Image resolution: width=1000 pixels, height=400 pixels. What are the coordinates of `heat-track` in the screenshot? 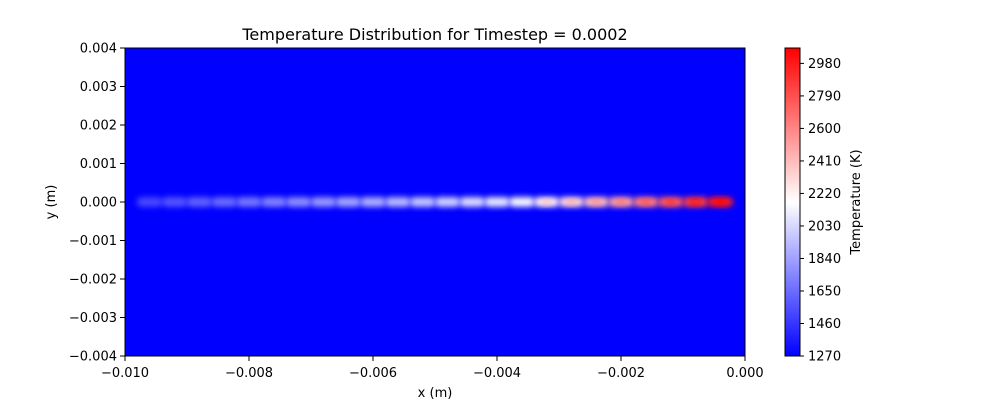 It's located at (435, 202).